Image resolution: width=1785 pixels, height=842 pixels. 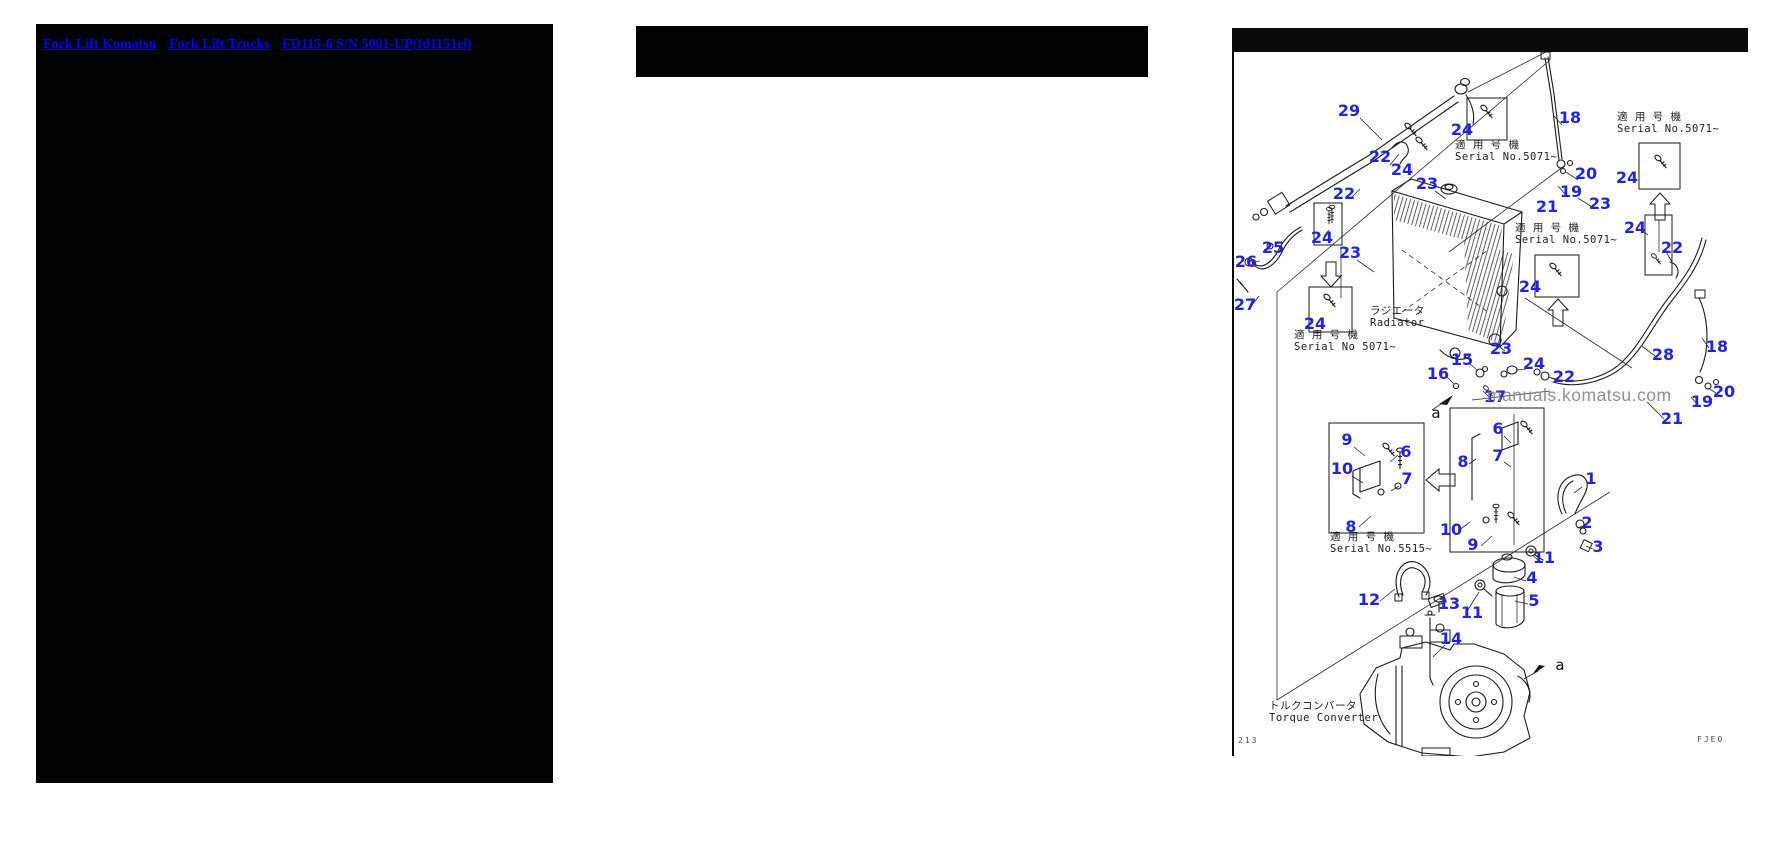 What do you see at coordinates (1378, 470) in the screenshot?
I see `bracket-group-left-drawing` at bounding box center [1378, 470].